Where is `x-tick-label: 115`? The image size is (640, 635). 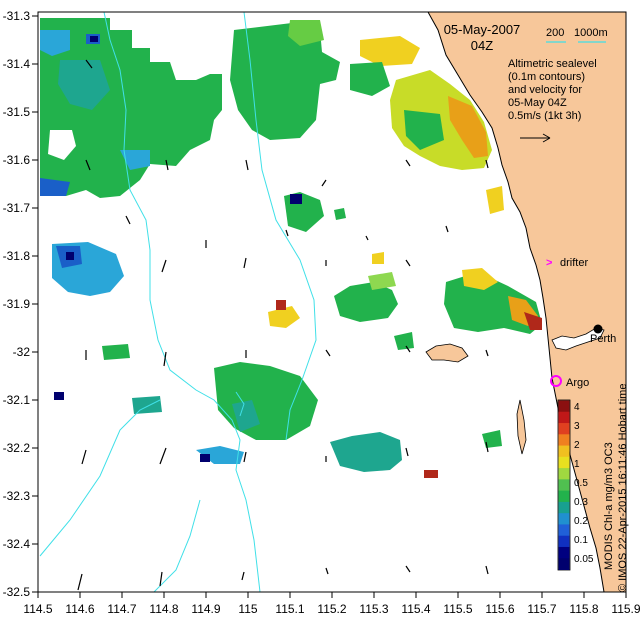
x-tick-label: 115 is located at coordinates (247, 609).